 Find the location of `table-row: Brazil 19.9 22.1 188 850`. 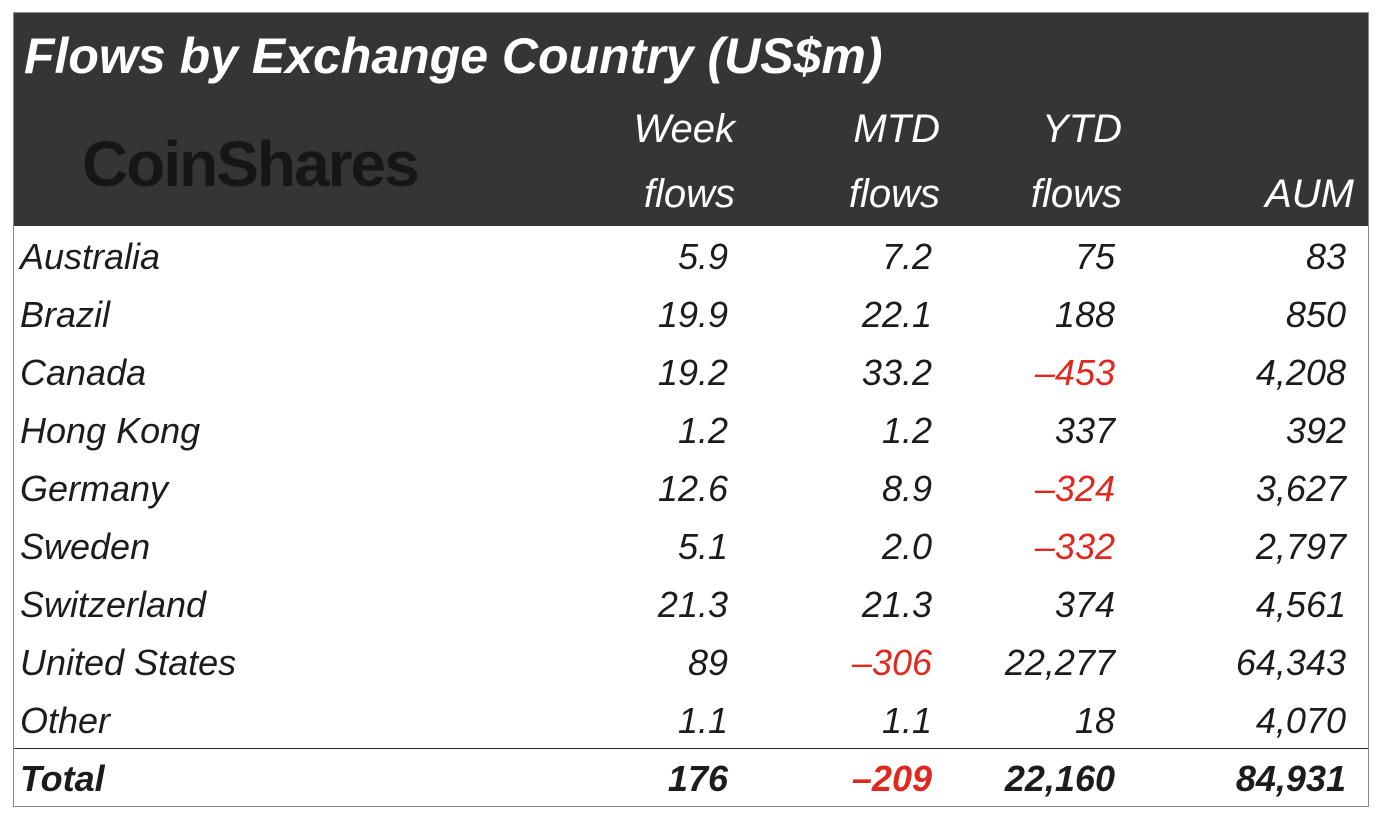

table-row: Brazil 19.9 22.1 188 850 is located at coordinates (691, 313).